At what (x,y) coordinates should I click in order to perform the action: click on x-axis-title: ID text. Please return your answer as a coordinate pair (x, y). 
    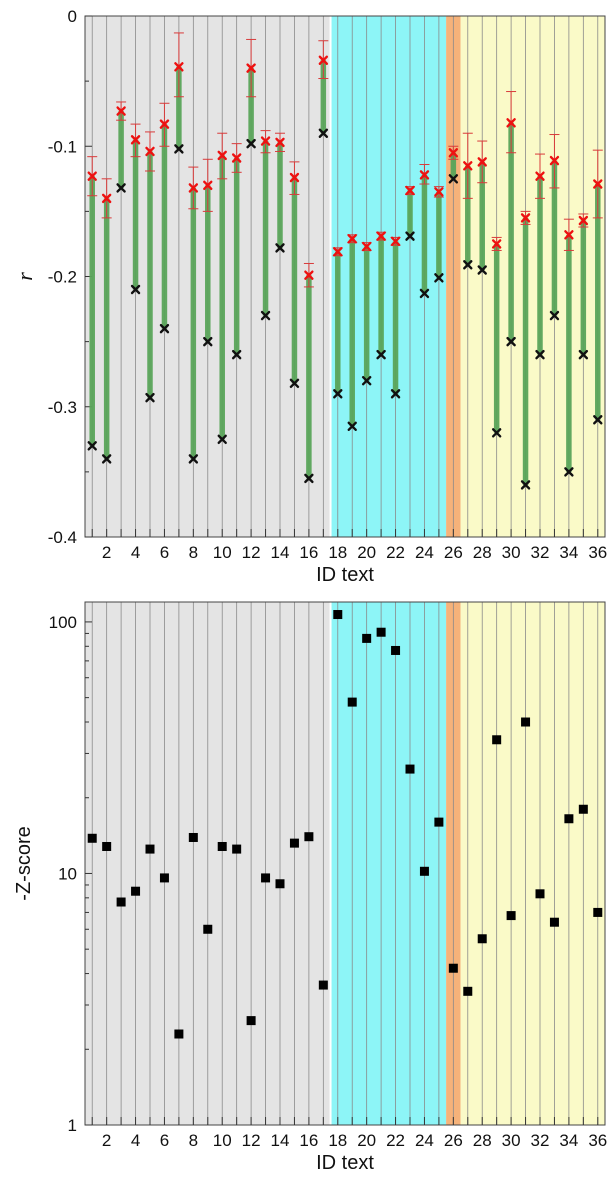
    Looking at the image, I should click on (345, 1163).